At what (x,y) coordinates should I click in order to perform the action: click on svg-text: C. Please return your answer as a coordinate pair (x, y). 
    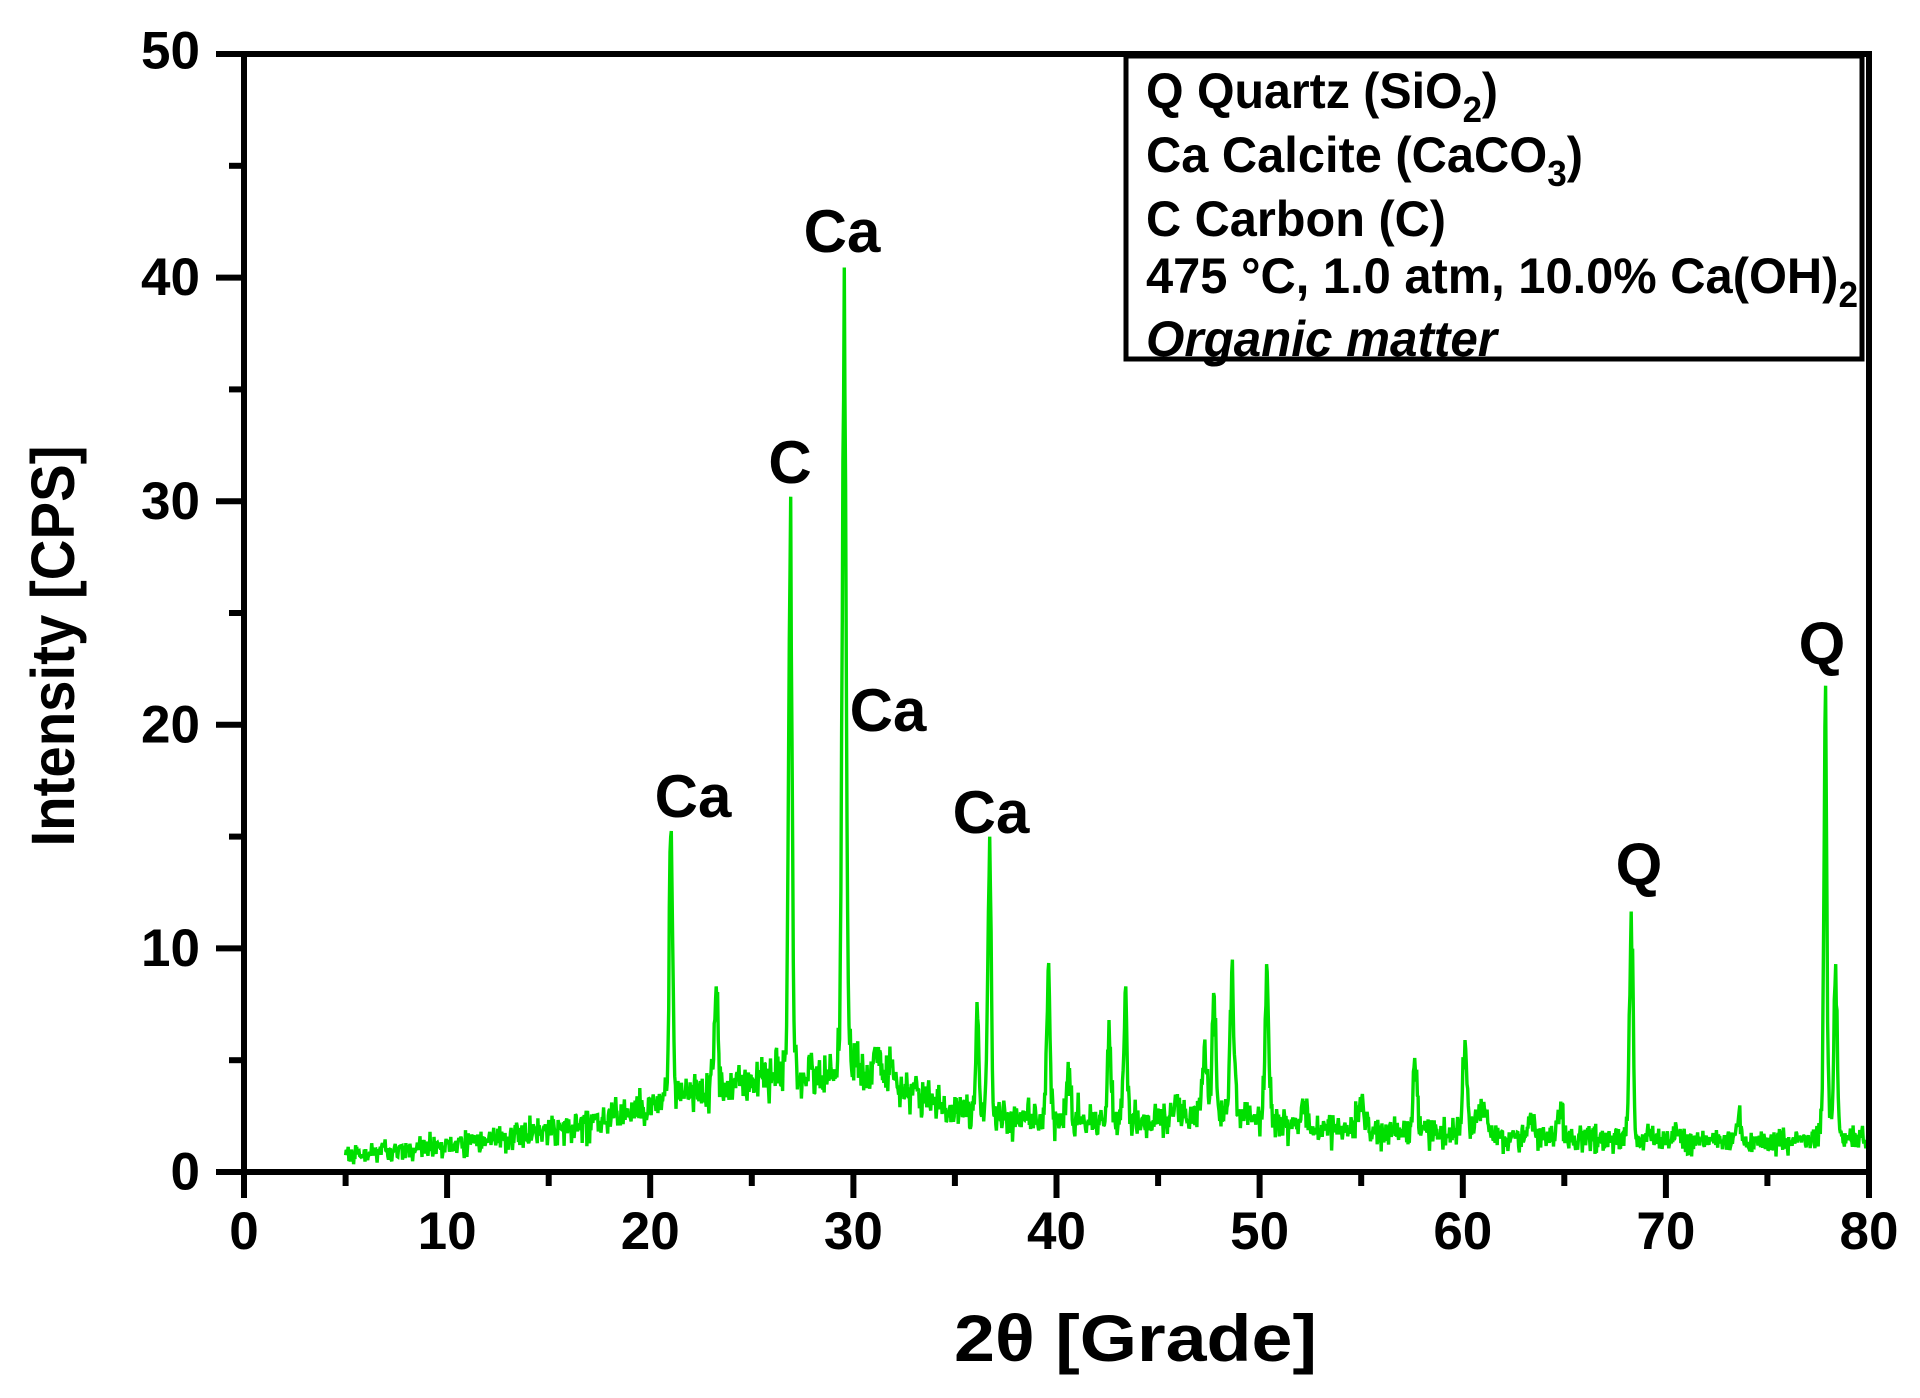
    Looking at the image, I should click on (789, 462).